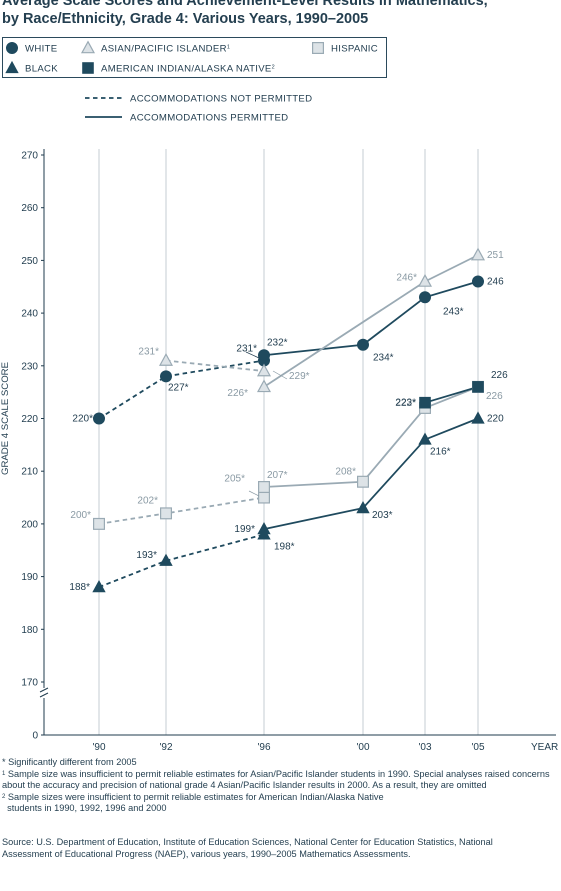 The image size is (561, 891). I want to click on legend-label-hispanic: HISPANIC, so click(354, 49).